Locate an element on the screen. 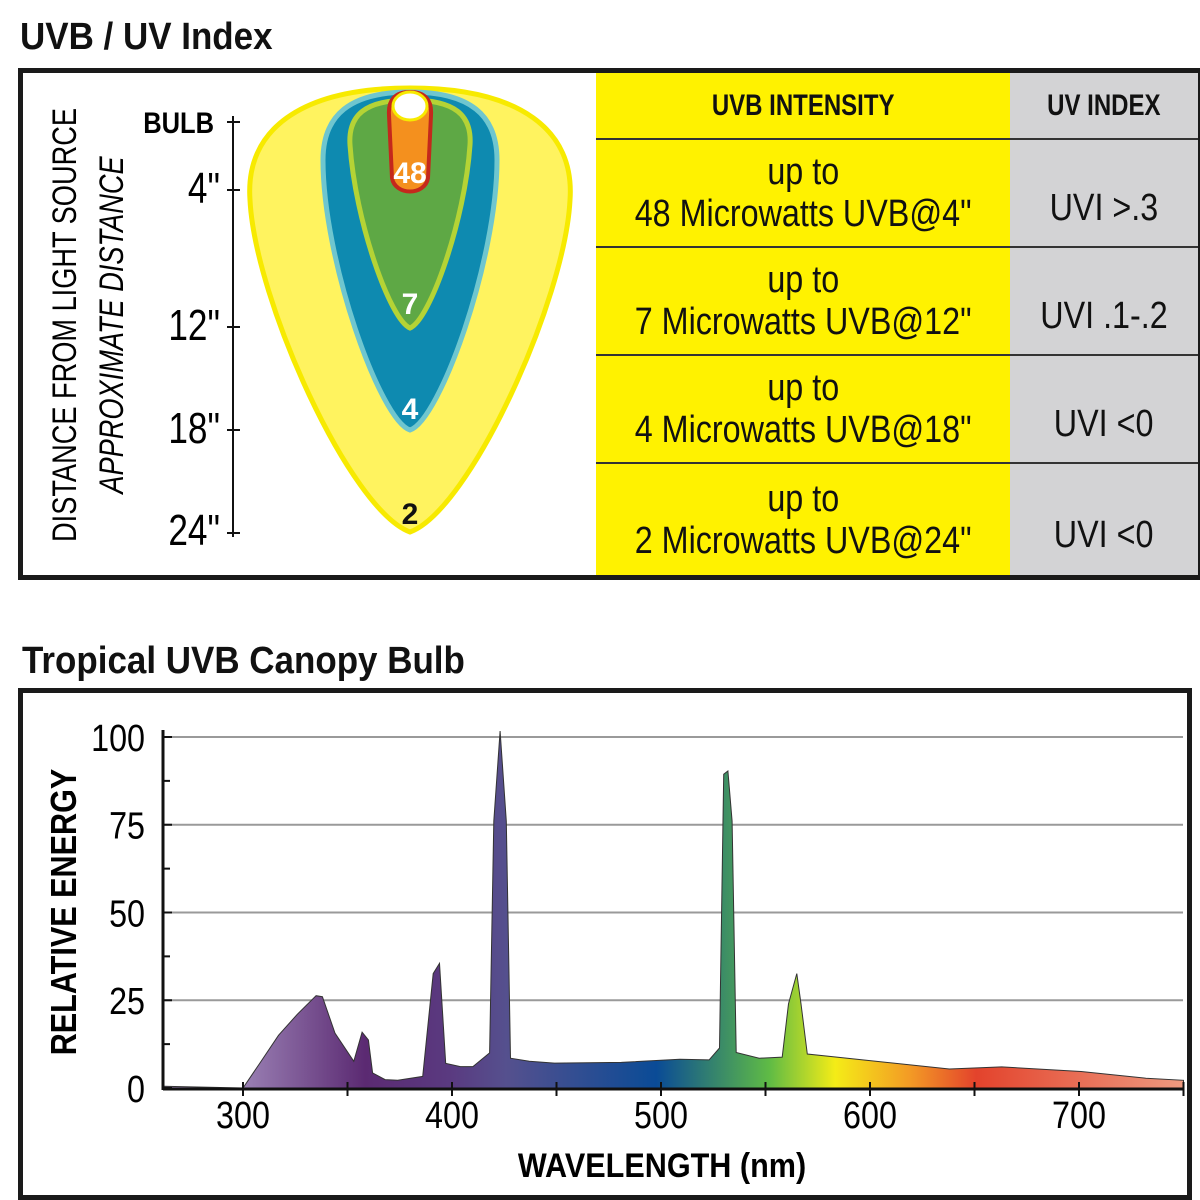  uvb-intensity-header: UVB INTENSITY is located at coordinates (803, 106).